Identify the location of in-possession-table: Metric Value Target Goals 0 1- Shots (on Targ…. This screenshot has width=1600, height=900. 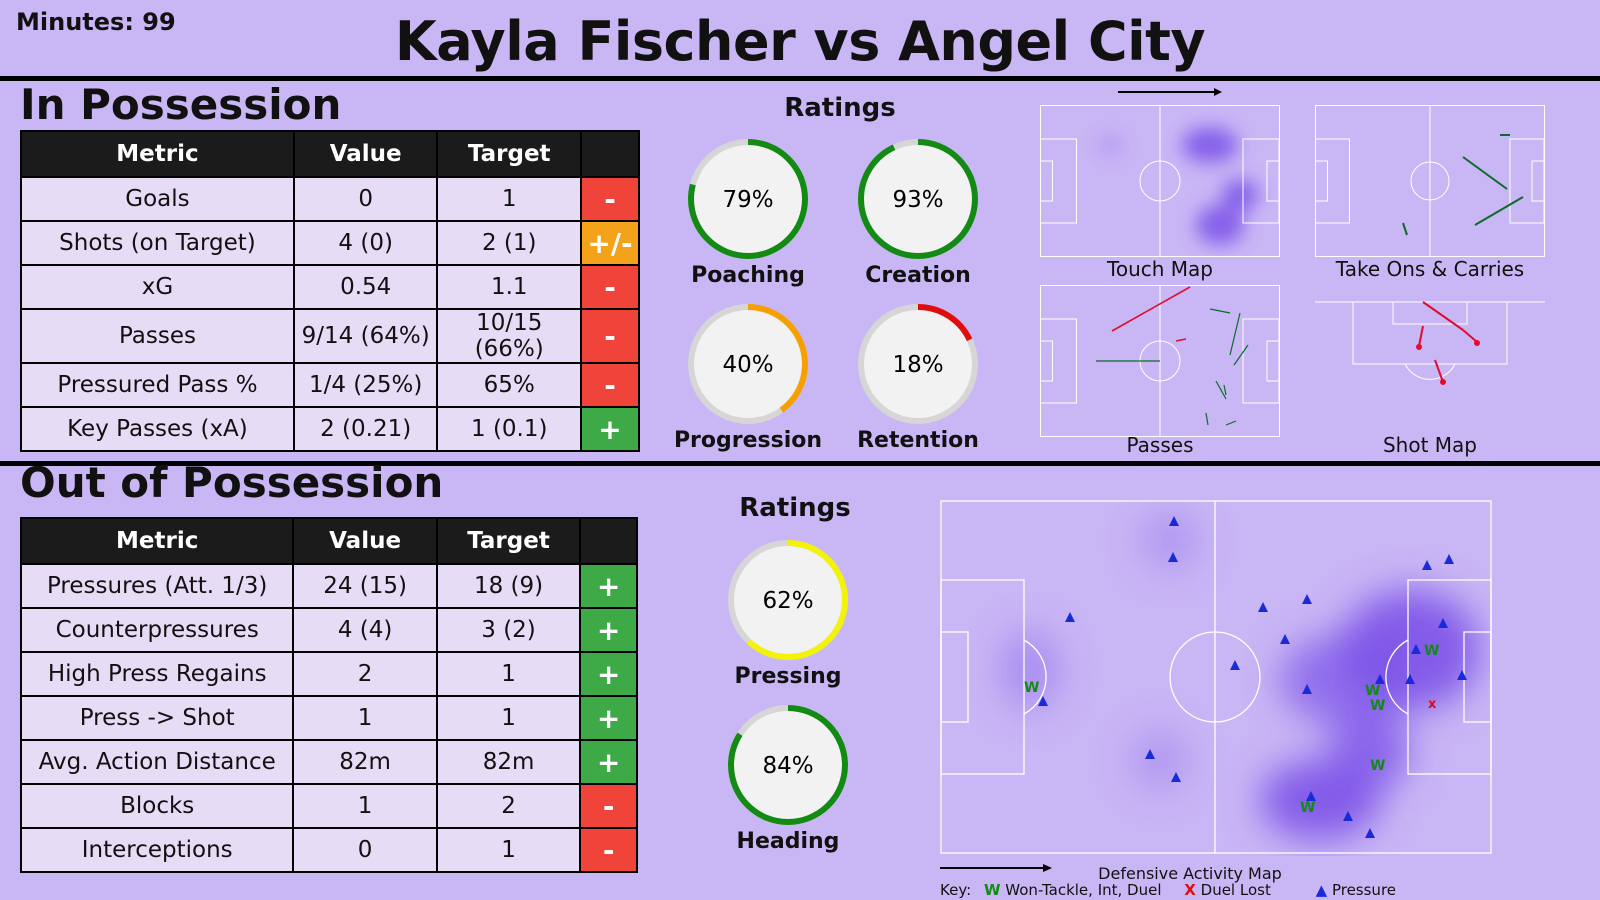
(330, 291).